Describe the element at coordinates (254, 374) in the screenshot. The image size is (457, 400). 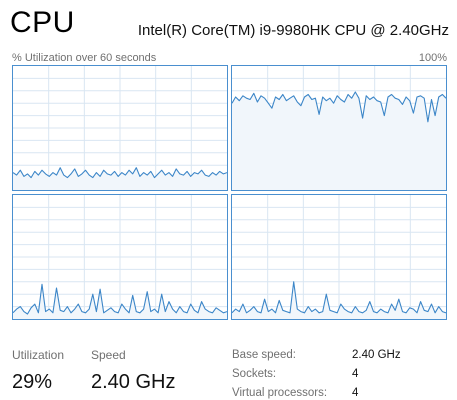
I see `sockets-key: Sockets:` at that location.